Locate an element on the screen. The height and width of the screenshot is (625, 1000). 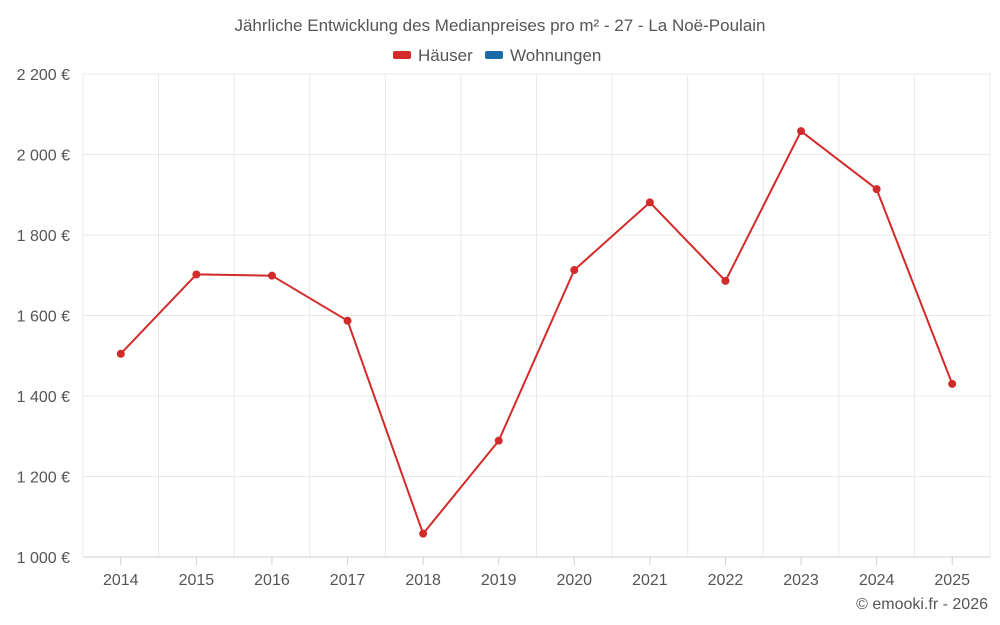
x-tick-label: 2020 is located at coordinates (574, 580).